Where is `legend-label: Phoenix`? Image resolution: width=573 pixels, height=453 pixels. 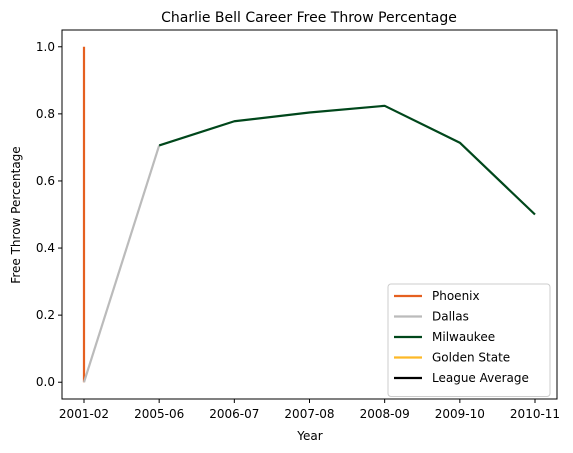
legend-label: Phoenix is located at coordinates (456, 296).